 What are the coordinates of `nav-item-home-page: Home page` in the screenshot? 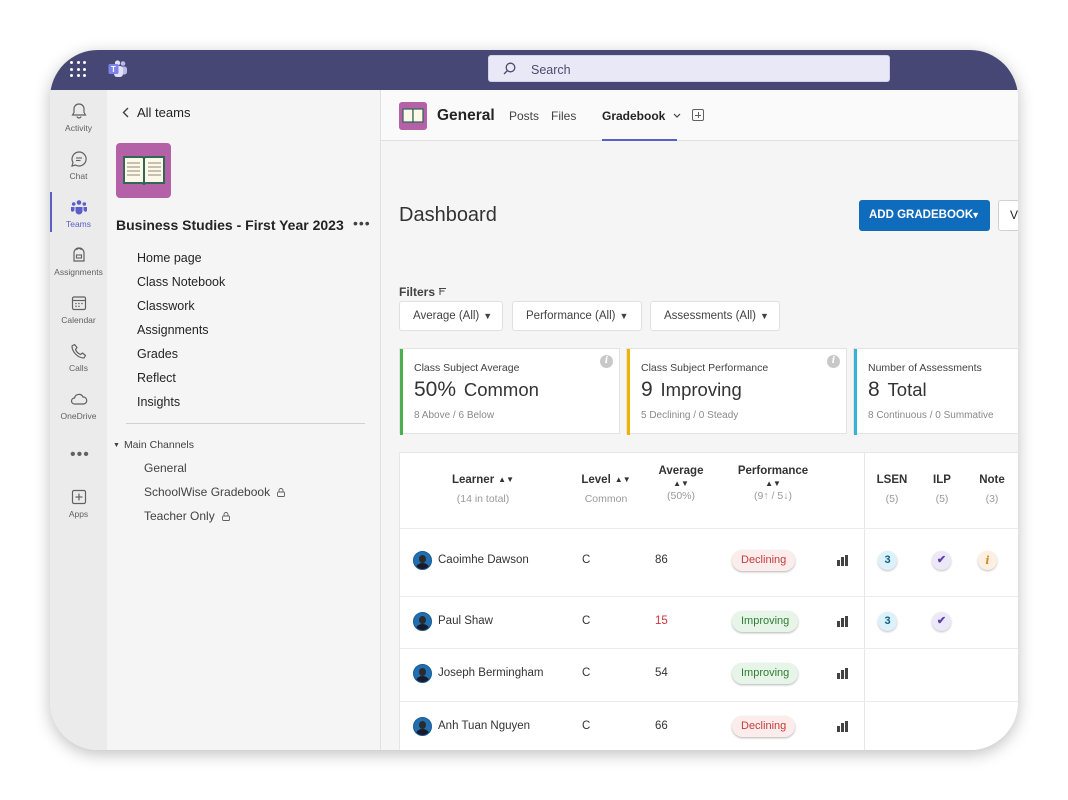 It's located at (169, 258).